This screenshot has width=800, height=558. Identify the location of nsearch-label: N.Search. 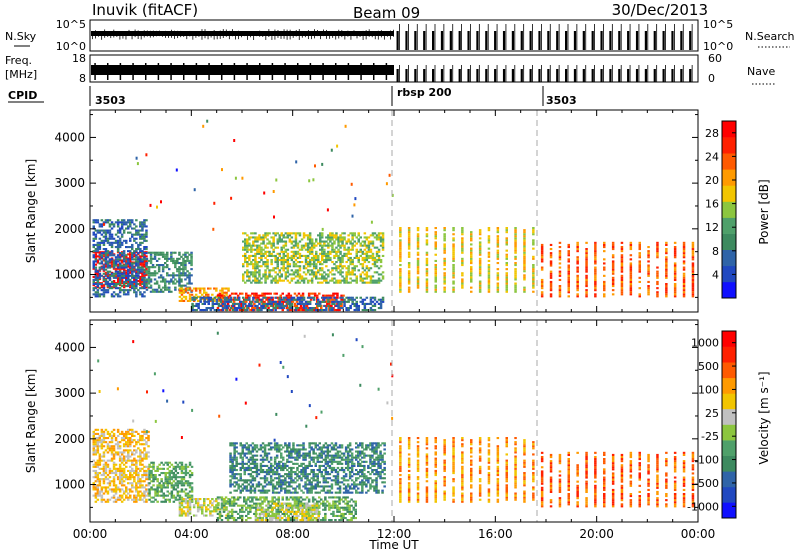
(770, 36).